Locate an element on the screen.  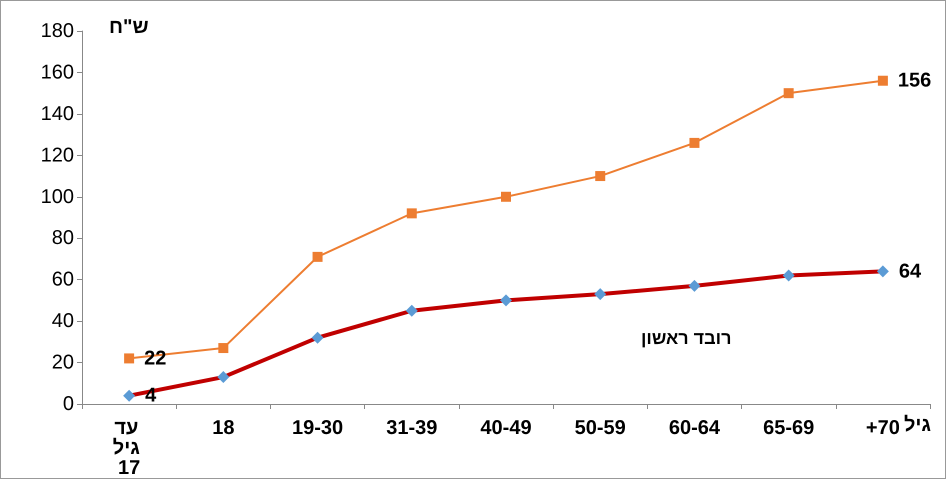
x-tick-label: 50-59 is located at coordinates (600, 428).